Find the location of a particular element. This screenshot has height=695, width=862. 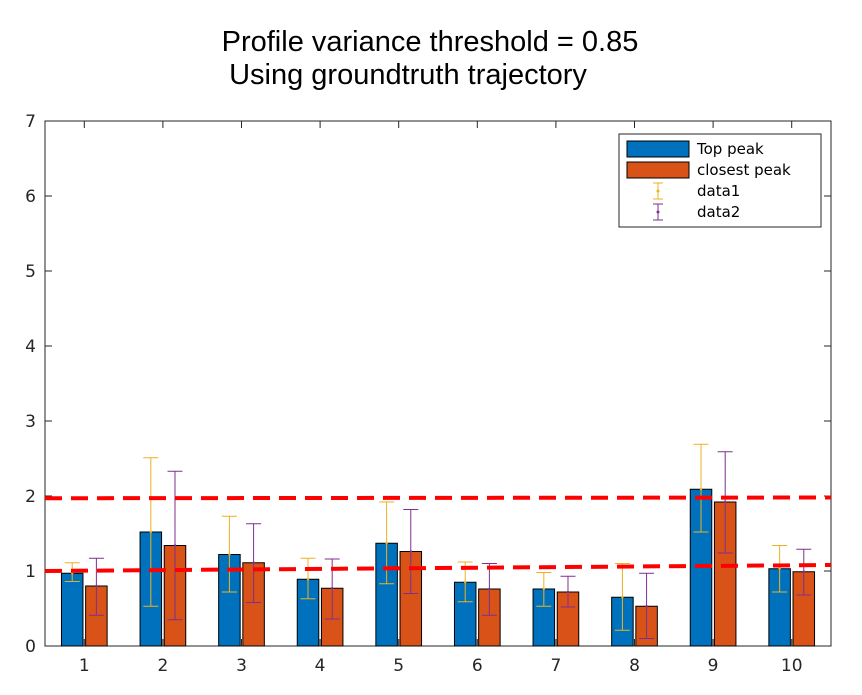

x-tick-label: 9 is located at coordinates (713, 666).